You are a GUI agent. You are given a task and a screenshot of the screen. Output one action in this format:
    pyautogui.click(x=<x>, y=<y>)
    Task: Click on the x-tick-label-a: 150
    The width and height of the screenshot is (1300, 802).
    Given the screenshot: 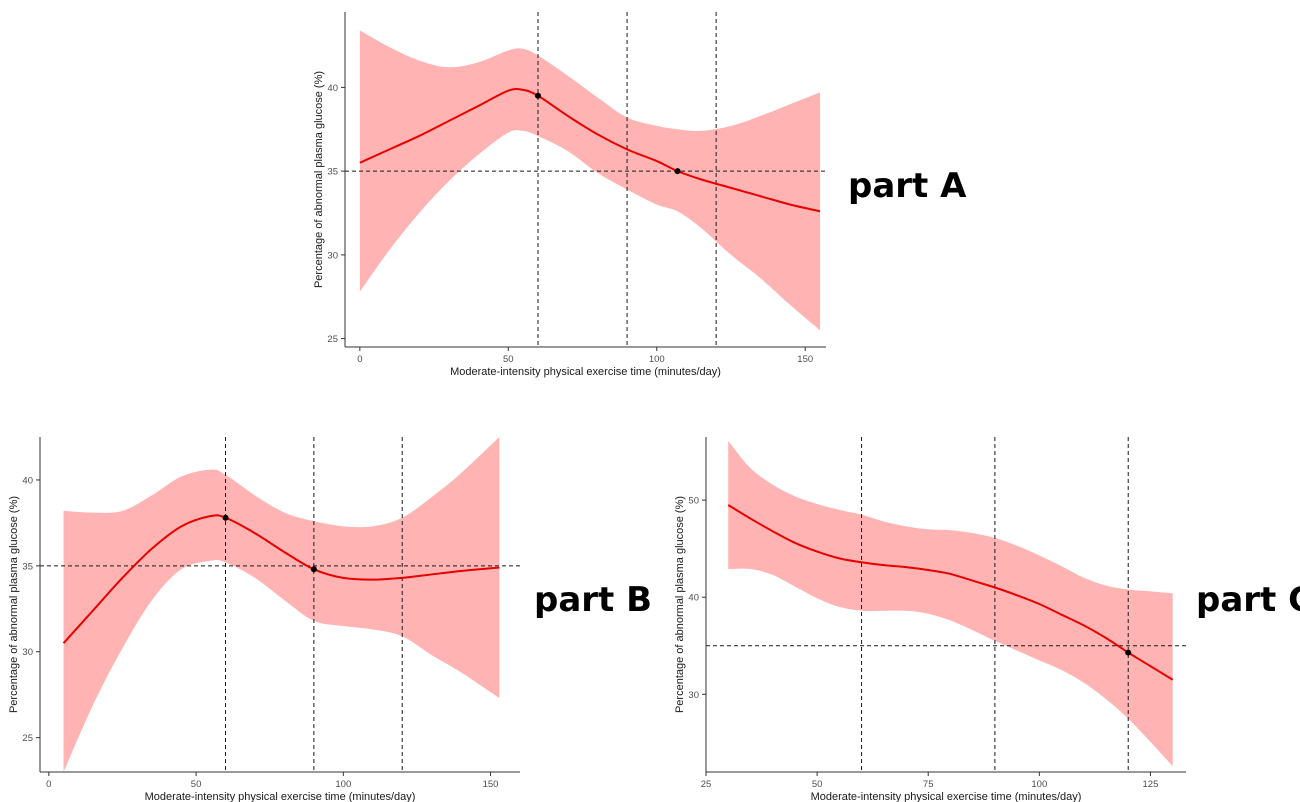 What is the action you would take?
    pyautogui.click(x=805, y=359)
    